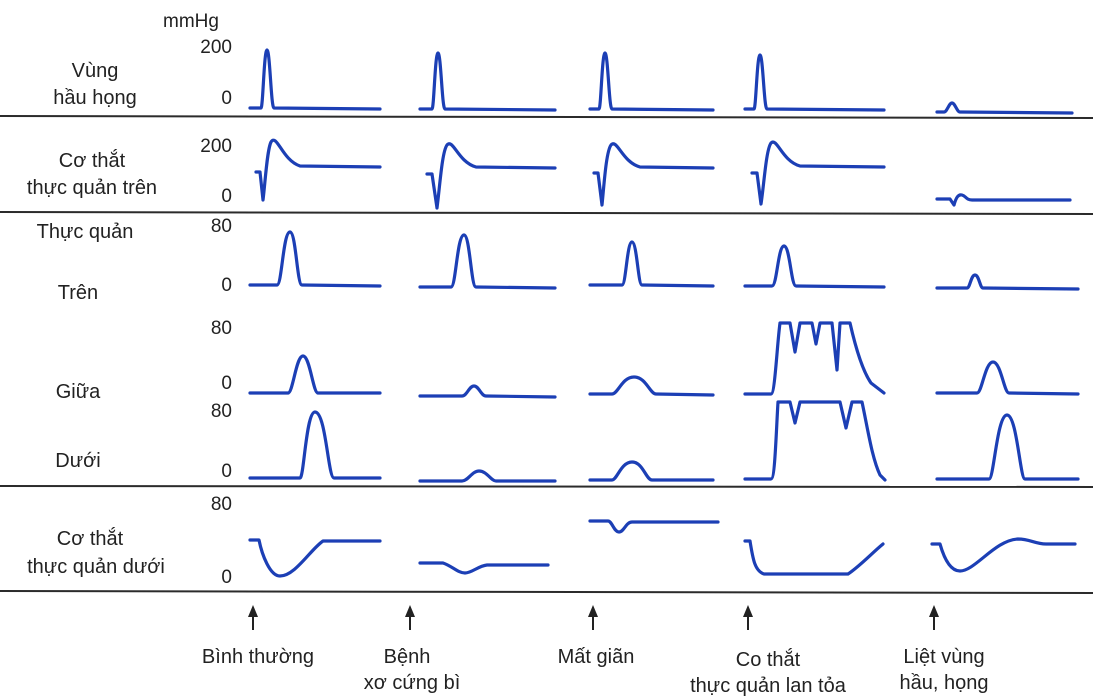 This screenshot has height=698, width=1093. What do you see at coordinates (92, 160) in the screenshot?
I see `row-label-ues-1: Cơ thắt` at bounding box center [92, 160].